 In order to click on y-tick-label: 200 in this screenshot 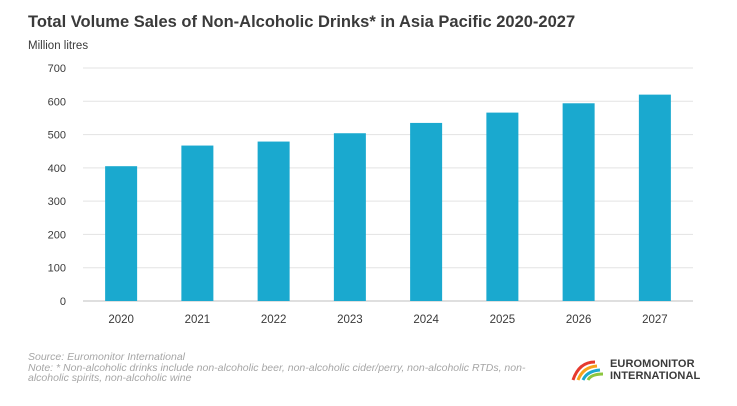, I will do `click(57, 235)`.